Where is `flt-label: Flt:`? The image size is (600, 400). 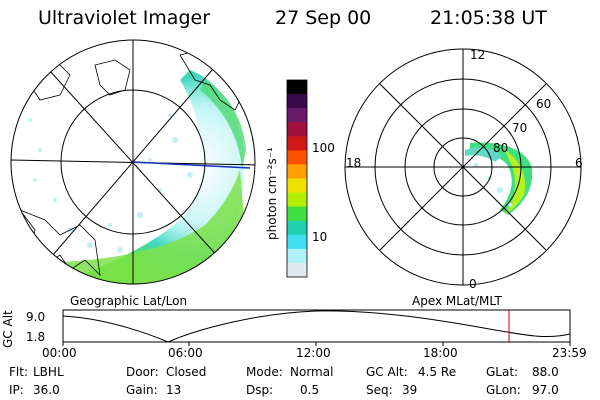 flt-label: Flt: is located at coordinates (18, 372).